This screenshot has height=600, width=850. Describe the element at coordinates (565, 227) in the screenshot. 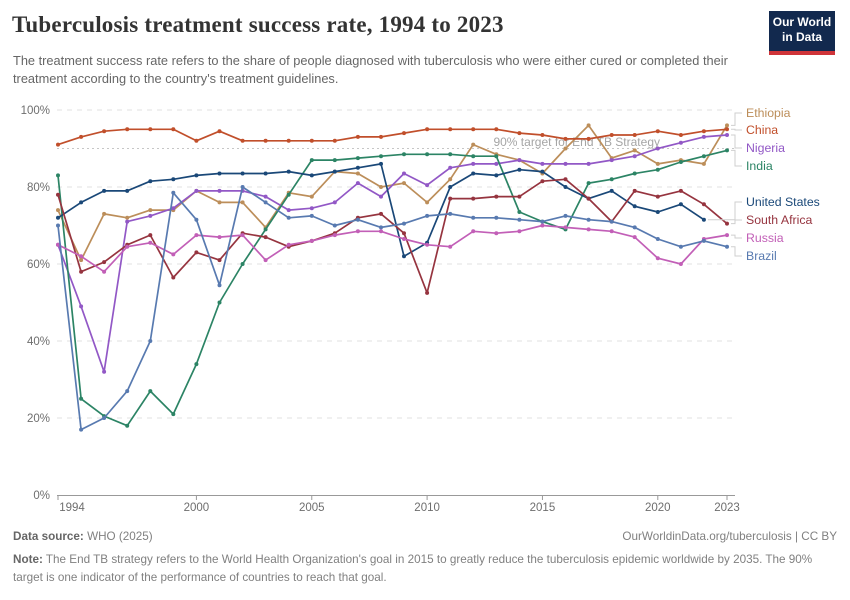

I see `data-point-russia-2016` at that location.